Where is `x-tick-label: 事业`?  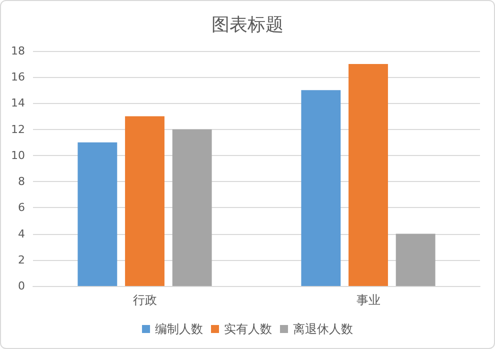
x-tick-label: 事业 is located at coordinates (368, 300).